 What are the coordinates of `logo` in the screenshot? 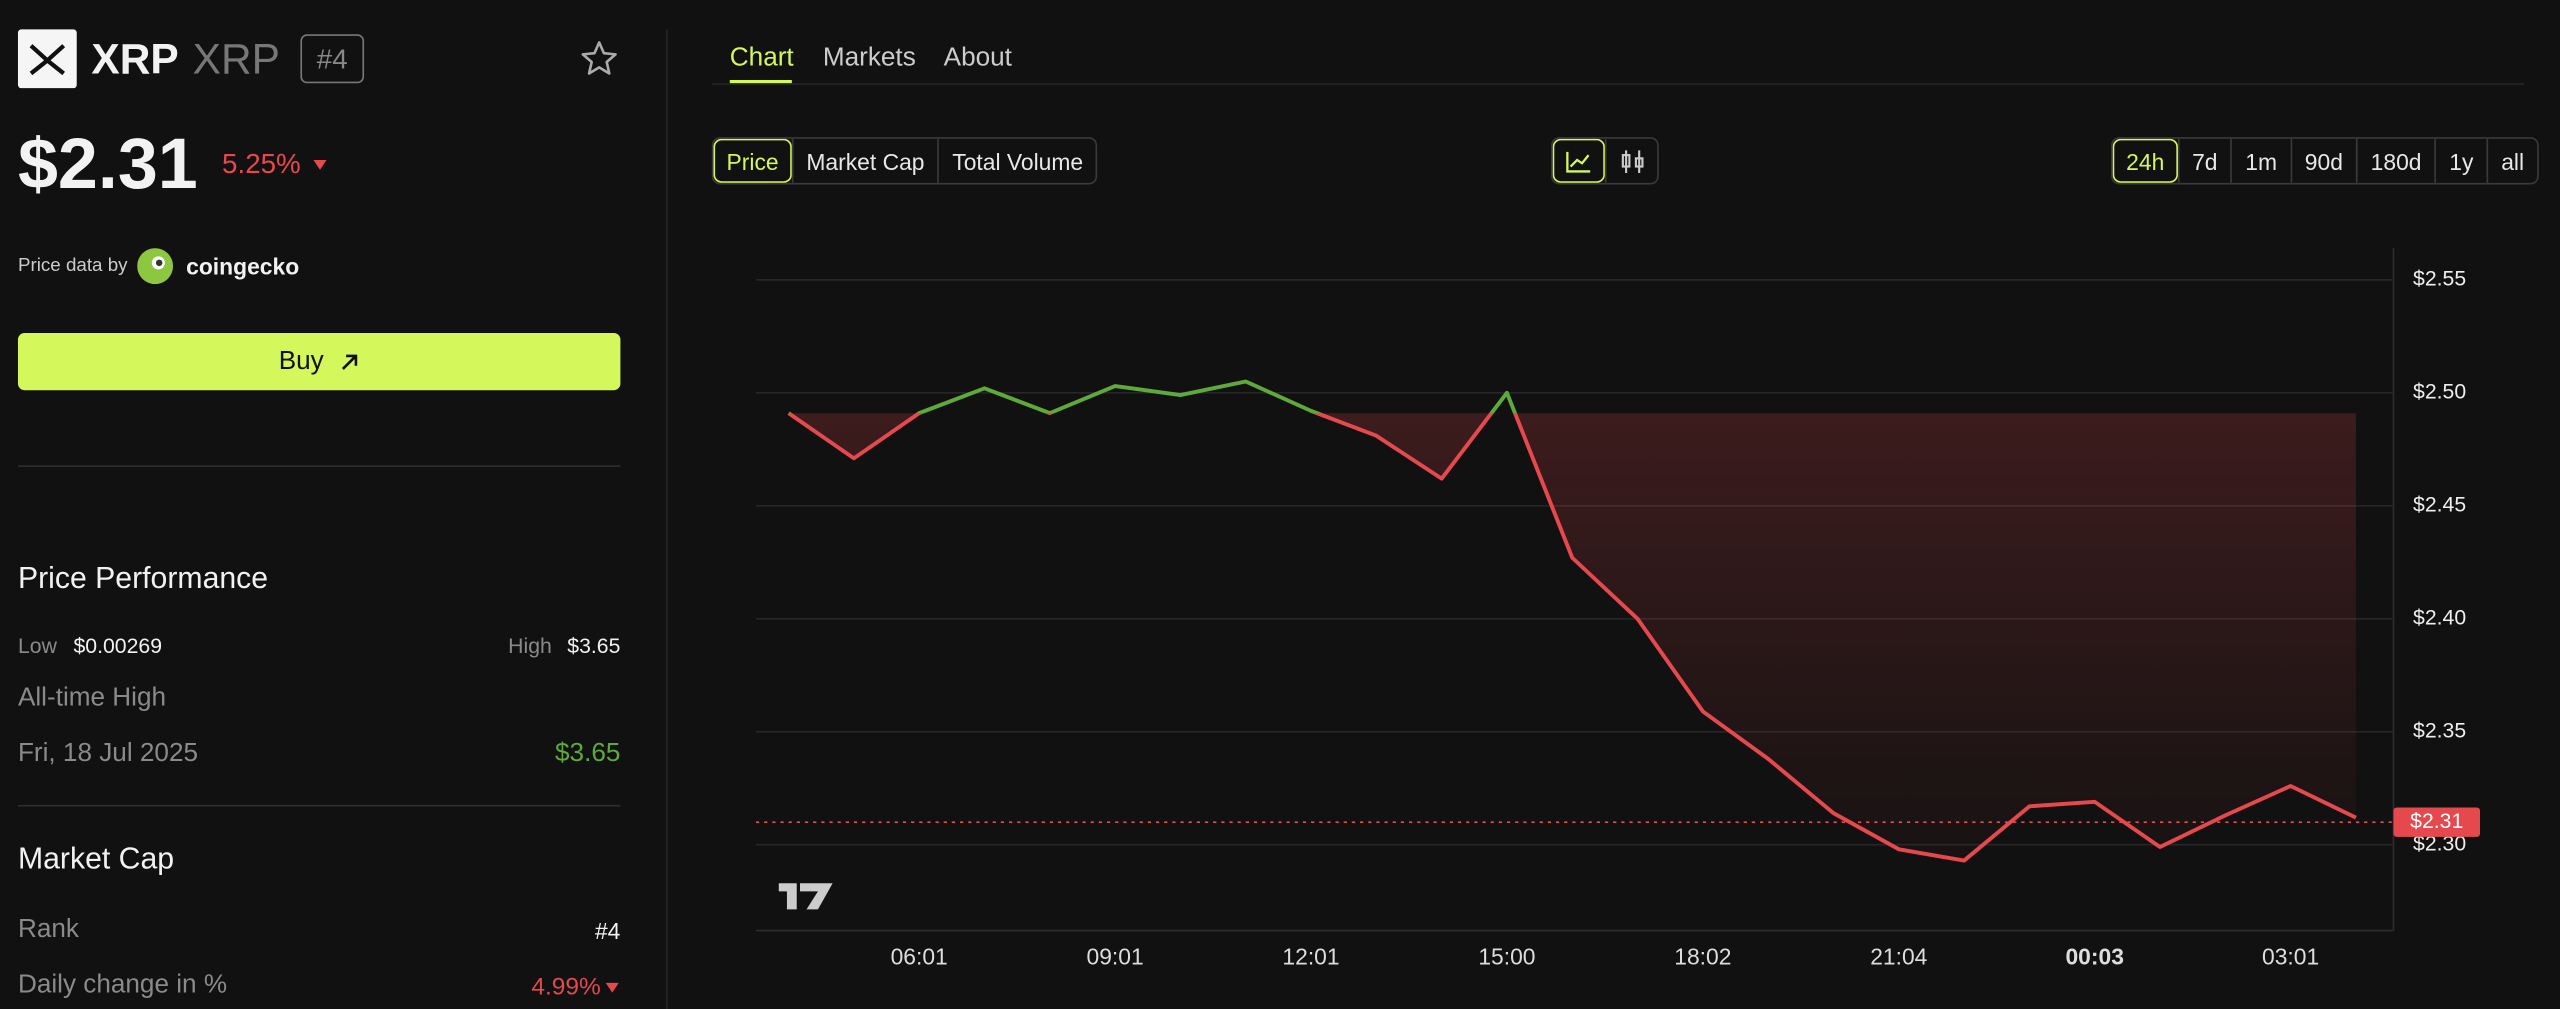 It's located at (47, 59).